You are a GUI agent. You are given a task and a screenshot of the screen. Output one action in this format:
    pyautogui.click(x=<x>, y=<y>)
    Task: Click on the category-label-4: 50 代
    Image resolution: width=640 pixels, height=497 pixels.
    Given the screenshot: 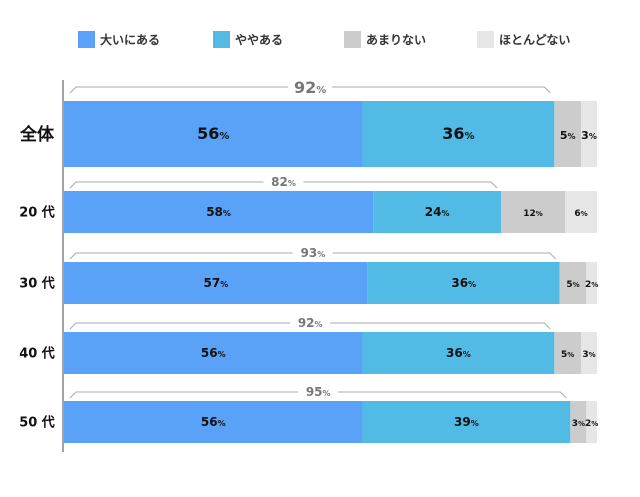 What is the action you would take?
    pyautogui.click(x=37, y=423)
    